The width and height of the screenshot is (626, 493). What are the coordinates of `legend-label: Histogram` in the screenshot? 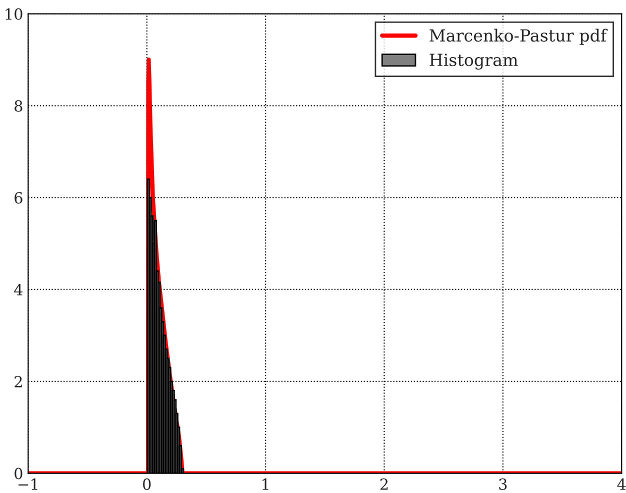 It's located at (474, 62).